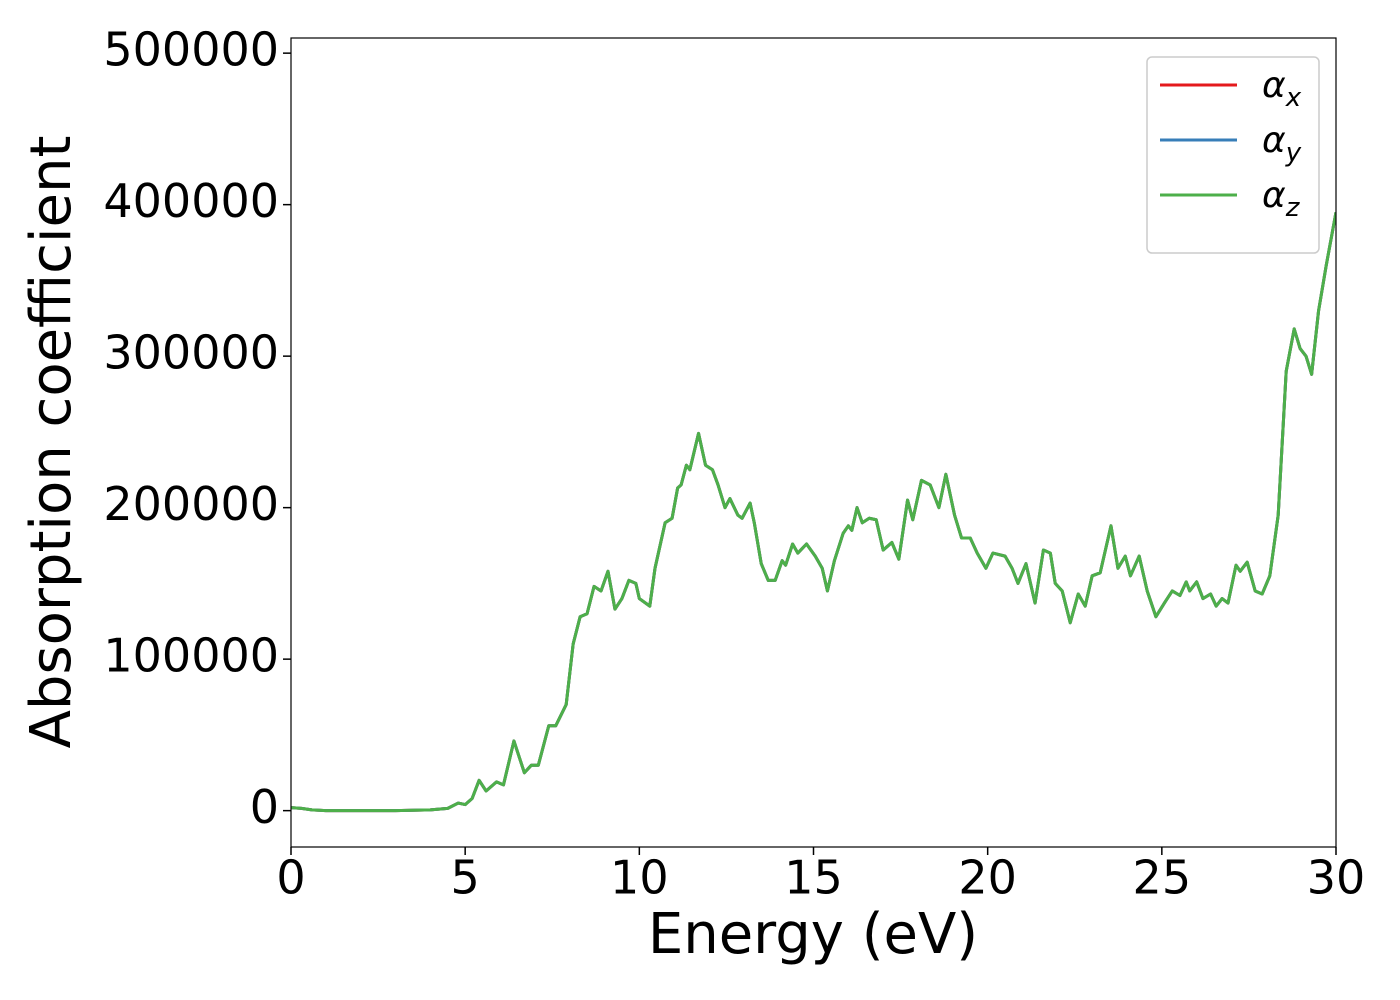 The height and width of the screenshot is (1000, 1400). What do you see at coordinates (191, 656) in the screenshot?
I see `y-tick-label: 100000` at bounding box center [191, 656].